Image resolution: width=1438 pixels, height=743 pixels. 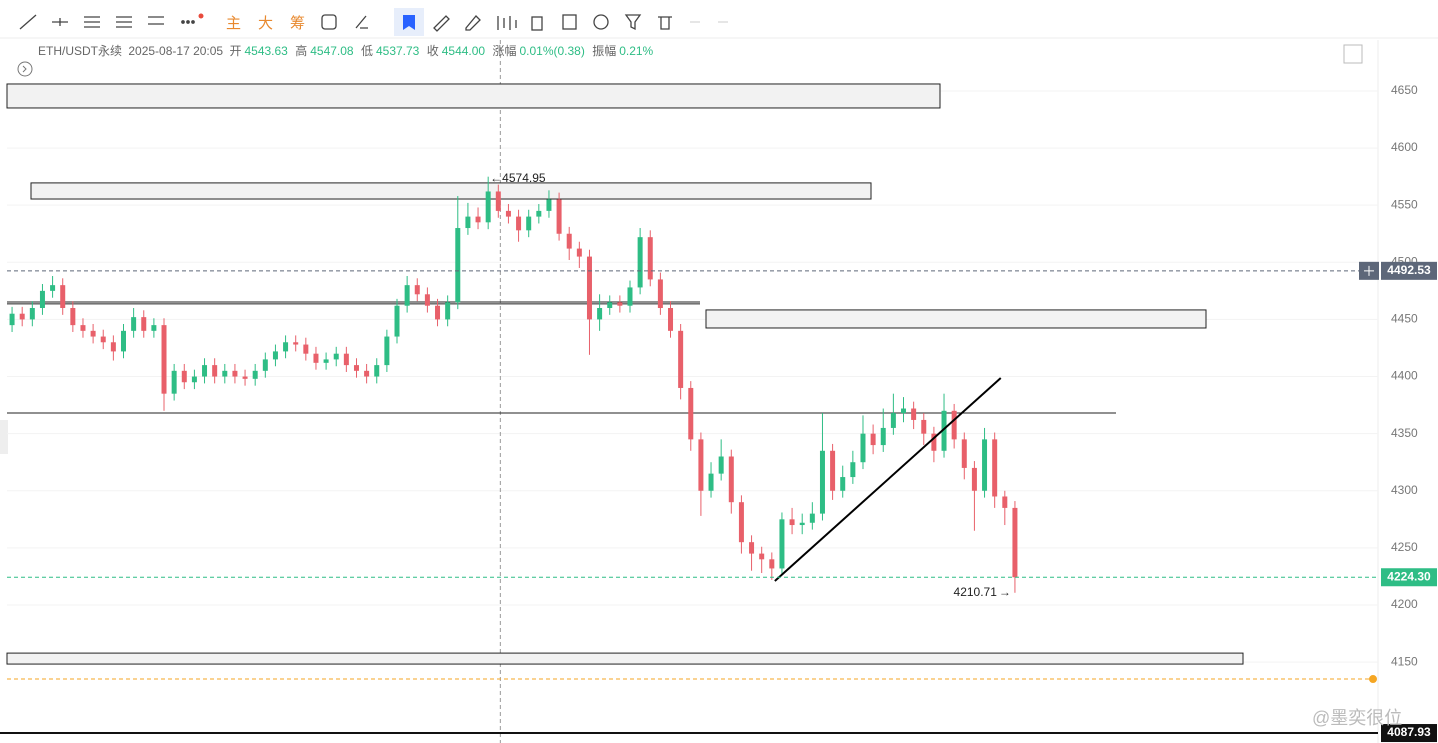 What do you see at coordinates (1404, 147) in the screenshot?
I see `y-tick-label: 4600` at bounding box center [1404, 147].